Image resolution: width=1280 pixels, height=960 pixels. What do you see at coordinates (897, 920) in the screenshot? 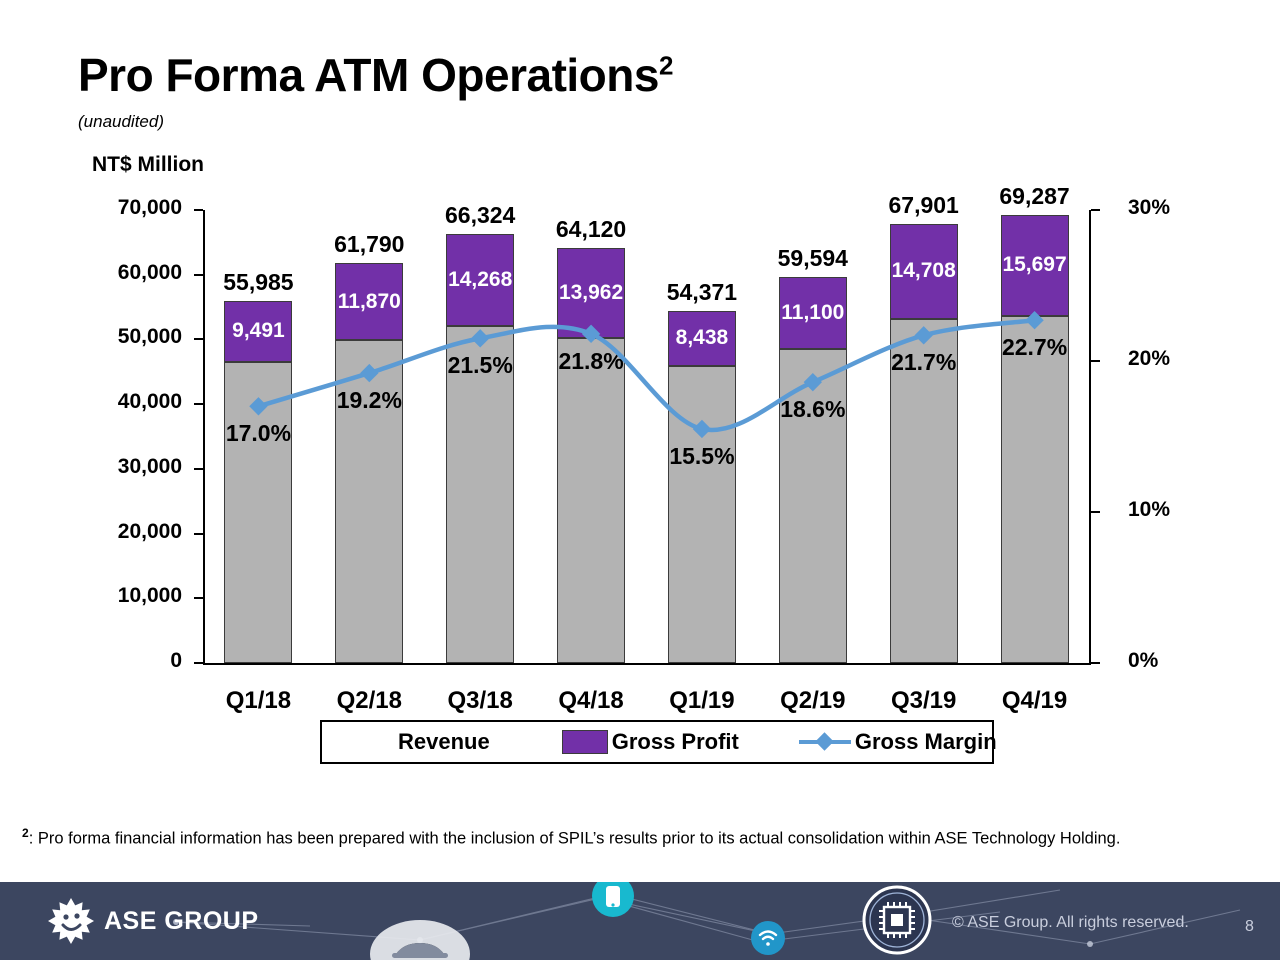
I see `chip-processor-icon` at bounding box center [897, 920].